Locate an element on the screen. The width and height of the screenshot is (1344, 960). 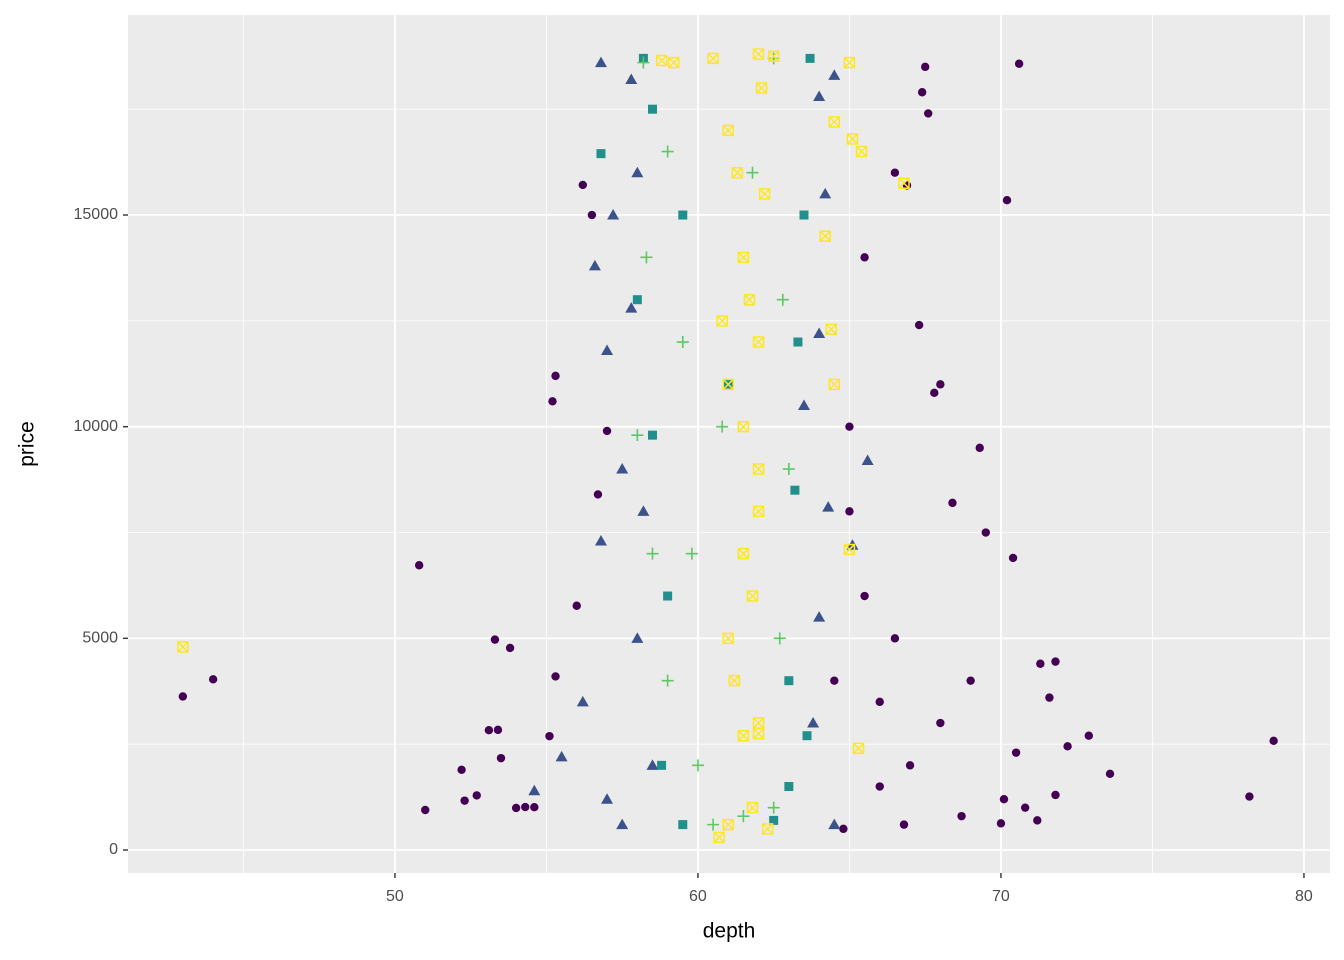
y-tick-label: 5000 is located at coordinates (100, 638).